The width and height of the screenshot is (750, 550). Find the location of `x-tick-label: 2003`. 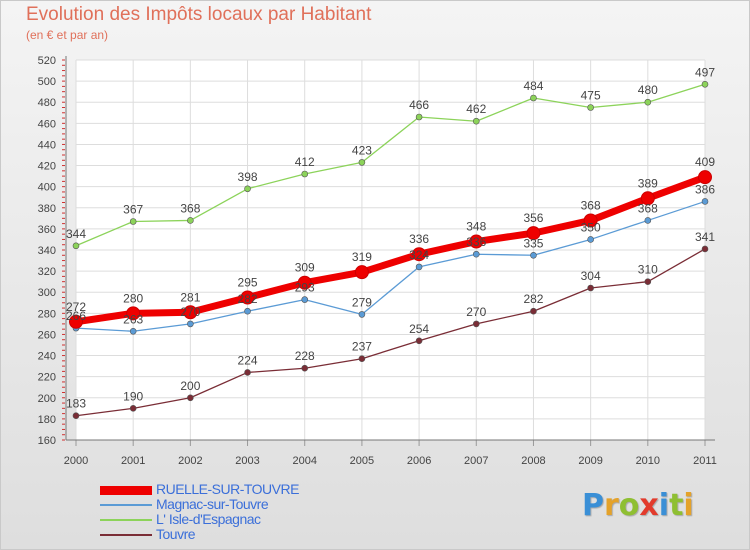

x-tick-label: 2003 is located at coordinates (247, 461).